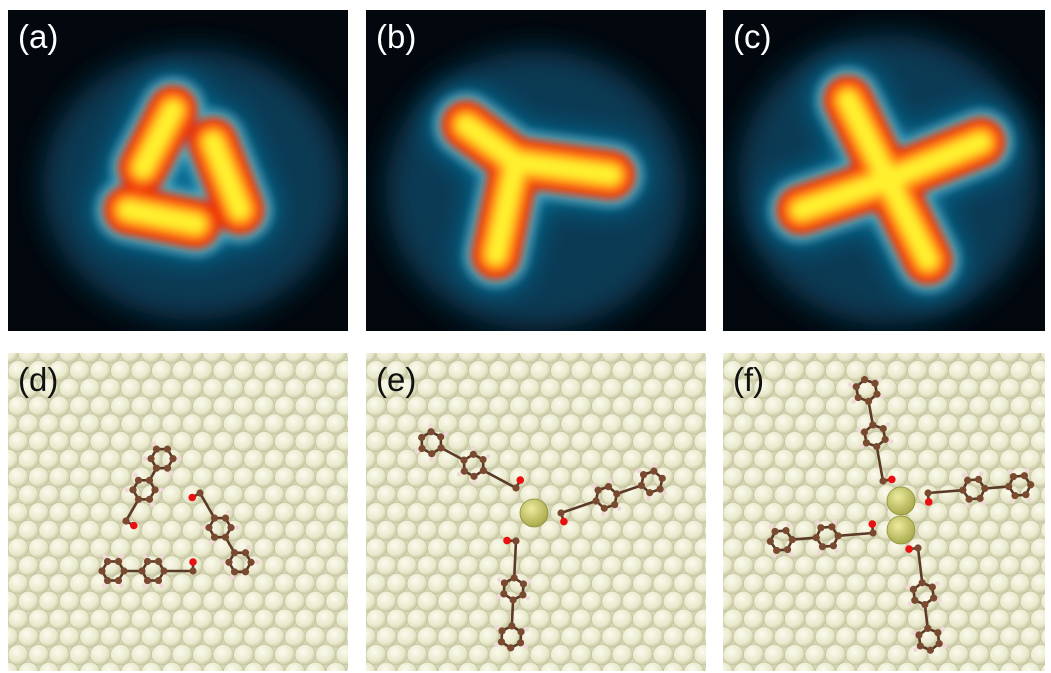  What do you see at coordinates (749, 379) in the screenshot?
I see `panel-label-f: (f)` at bounding box center [749, 379].